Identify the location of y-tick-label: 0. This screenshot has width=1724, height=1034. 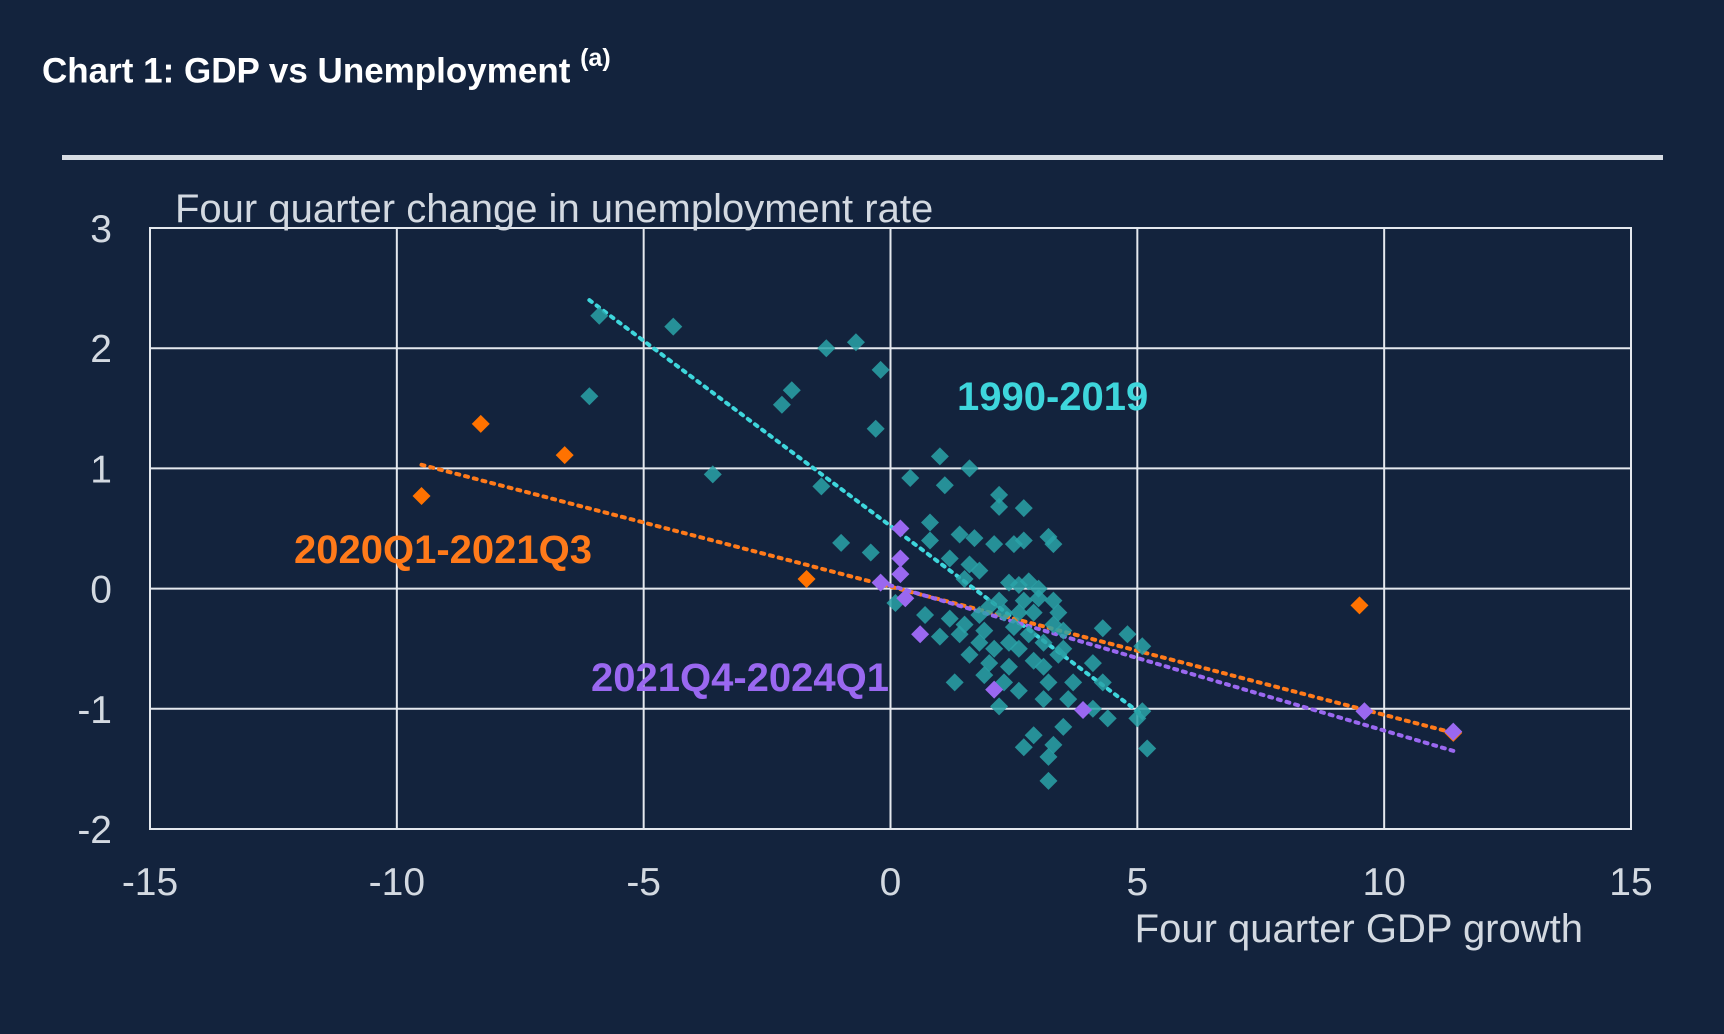
(101, 590).